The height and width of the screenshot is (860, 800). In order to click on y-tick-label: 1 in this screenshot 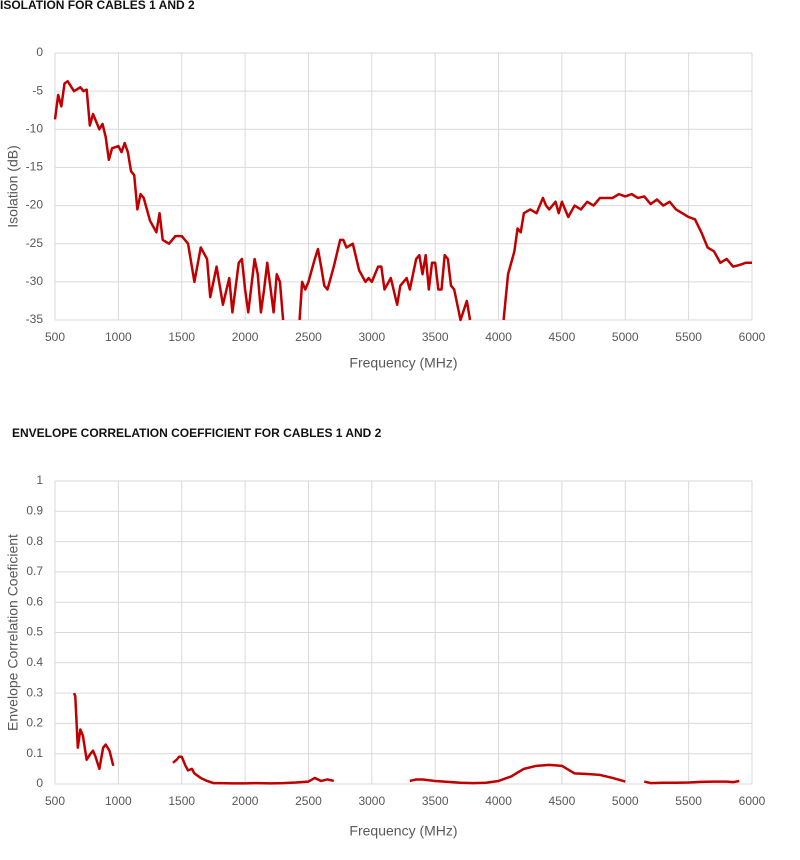, I will do `click(39, 480)`.